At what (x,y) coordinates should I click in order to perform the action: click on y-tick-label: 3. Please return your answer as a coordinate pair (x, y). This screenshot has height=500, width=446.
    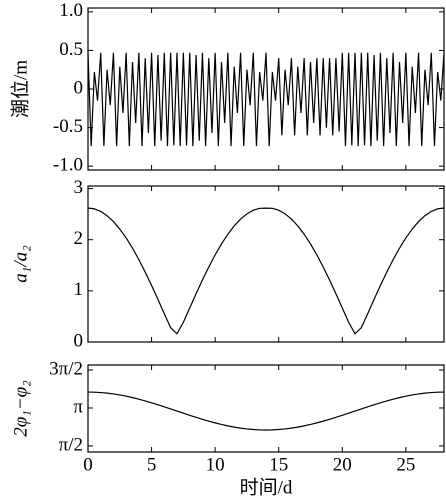
    Looking at the image, I should click on (79, 187).